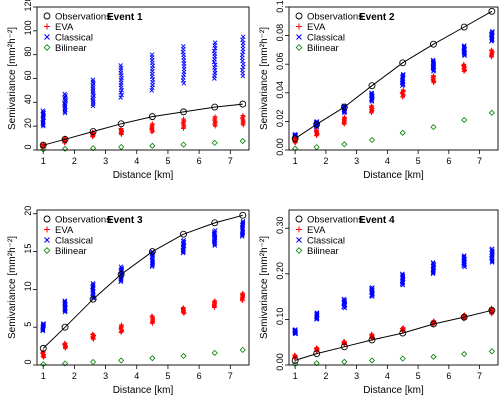 The width and height of the screenshot is (500, 403). I want to click on event-2-legend-eva-marker, so click(299, 26).